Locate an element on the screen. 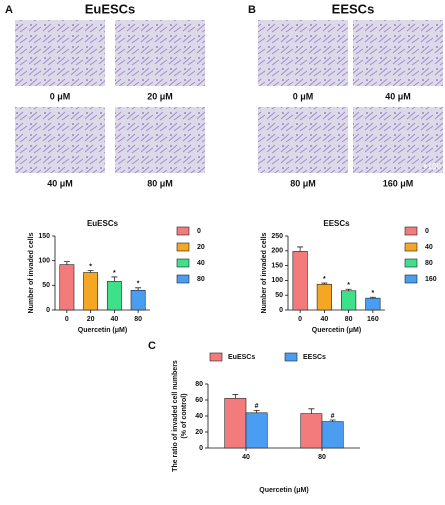 Image resolution: width=445 pixels, height=505 pixels. x-tick-label: 160 is located at coordinates (373, 319).